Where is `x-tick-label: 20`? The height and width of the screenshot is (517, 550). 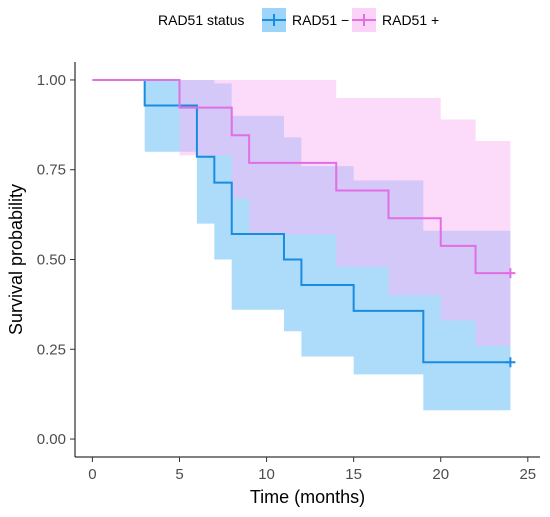 x-tick-label: 20 is located at coordinates (440, 474).